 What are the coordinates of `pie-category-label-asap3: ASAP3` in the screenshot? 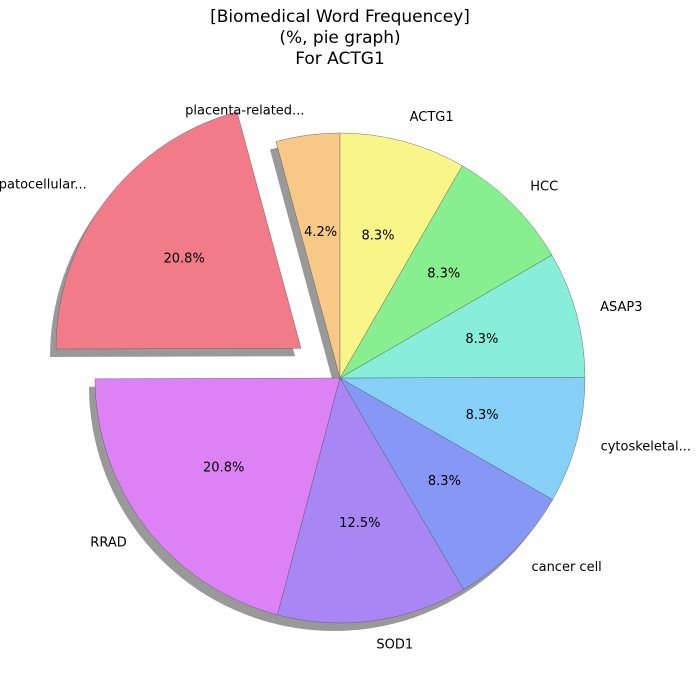 It's located at (621, 307).